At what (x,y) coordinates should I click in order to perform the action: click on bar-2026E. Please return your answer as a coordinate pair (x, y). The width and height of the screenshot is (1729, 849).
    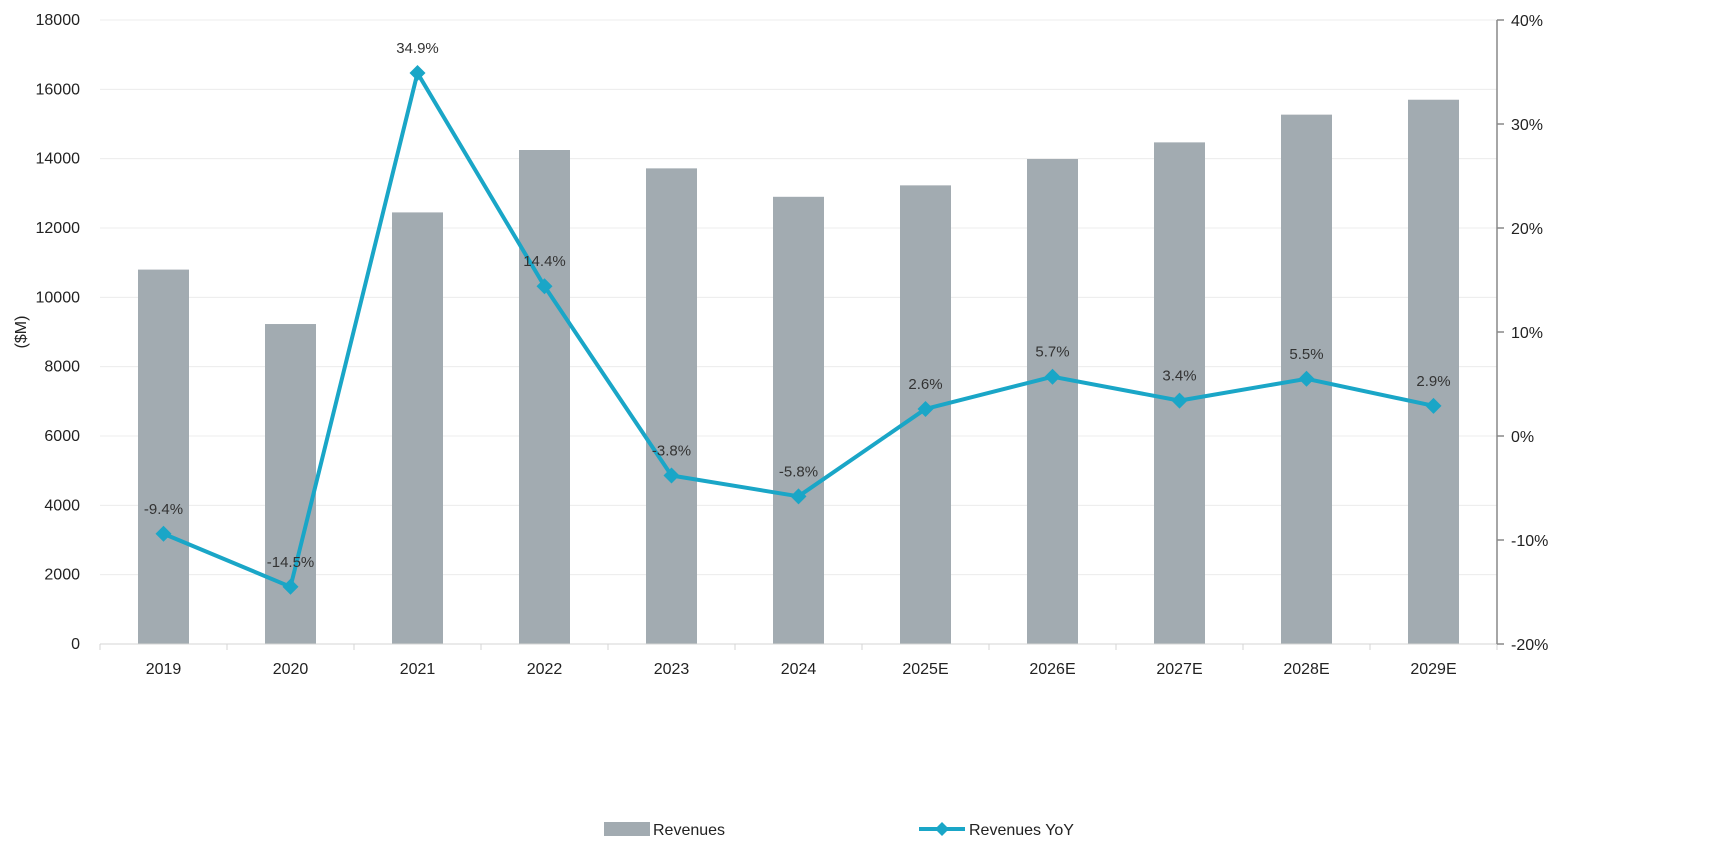
    Looking at the image, I should click on (1052, 401).